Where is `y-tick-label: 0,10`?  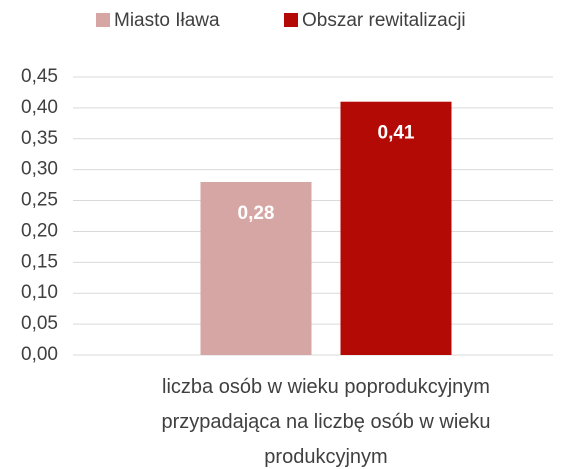 y-tick-label: 0,10 is located at coordinates (39, 292).